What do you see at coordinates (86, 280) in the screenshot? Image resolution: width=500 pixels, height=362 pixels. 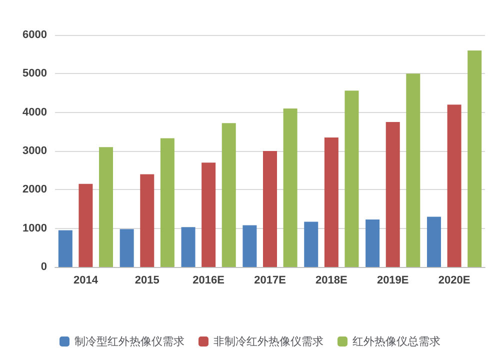 I see `x-tick-label: 2014` at bounding box center [86, 280].